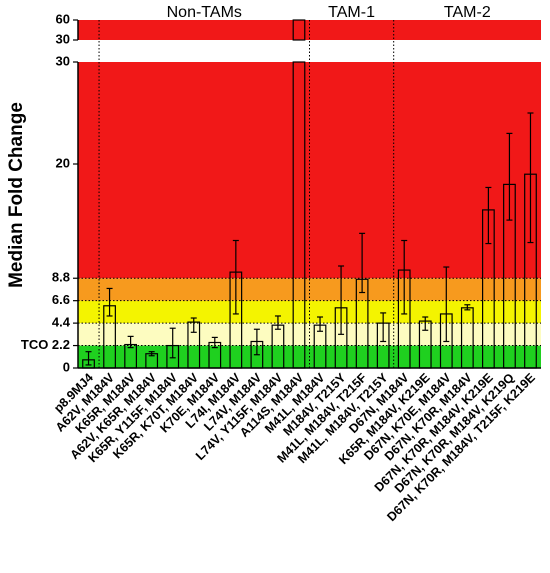  Describe the element at coordinates (63, 38) in the screenshot. I see `y-tick-label-upper: 30` at that location.